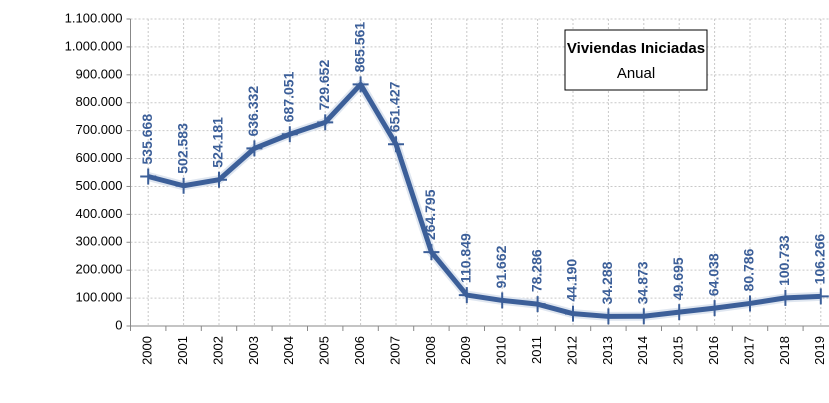  I want to click on data-label: 110.849, so click(466, 258).